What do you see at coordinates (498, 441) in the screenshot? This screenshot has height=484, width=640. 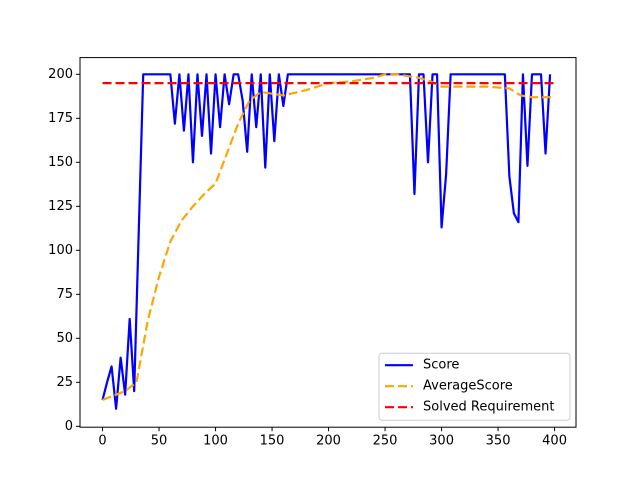 I see `x-tick-label: 350` at bounding box center [498, 441].